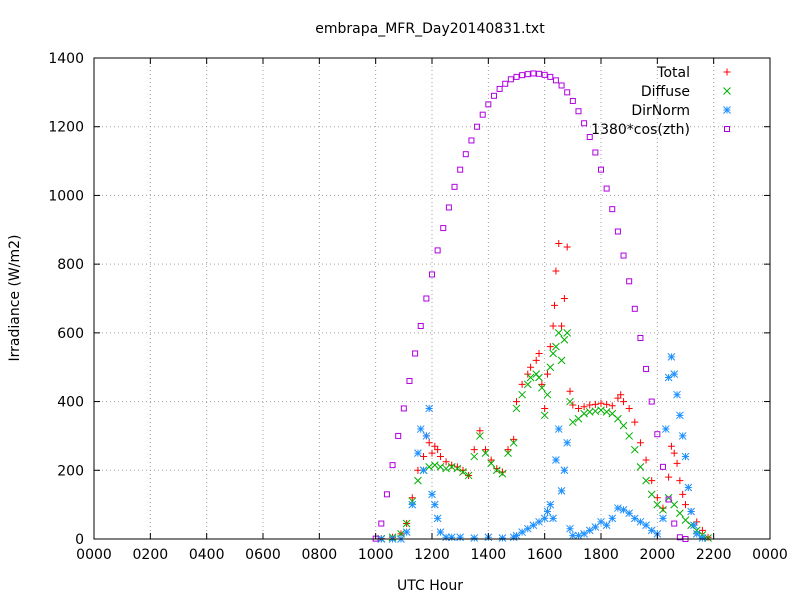 This screenshot has width=800, height=600. What do you see at coordinates (432, 555) in the screenshot?
I see `x-tick-label: 1200` at bounding box center [432, 555].